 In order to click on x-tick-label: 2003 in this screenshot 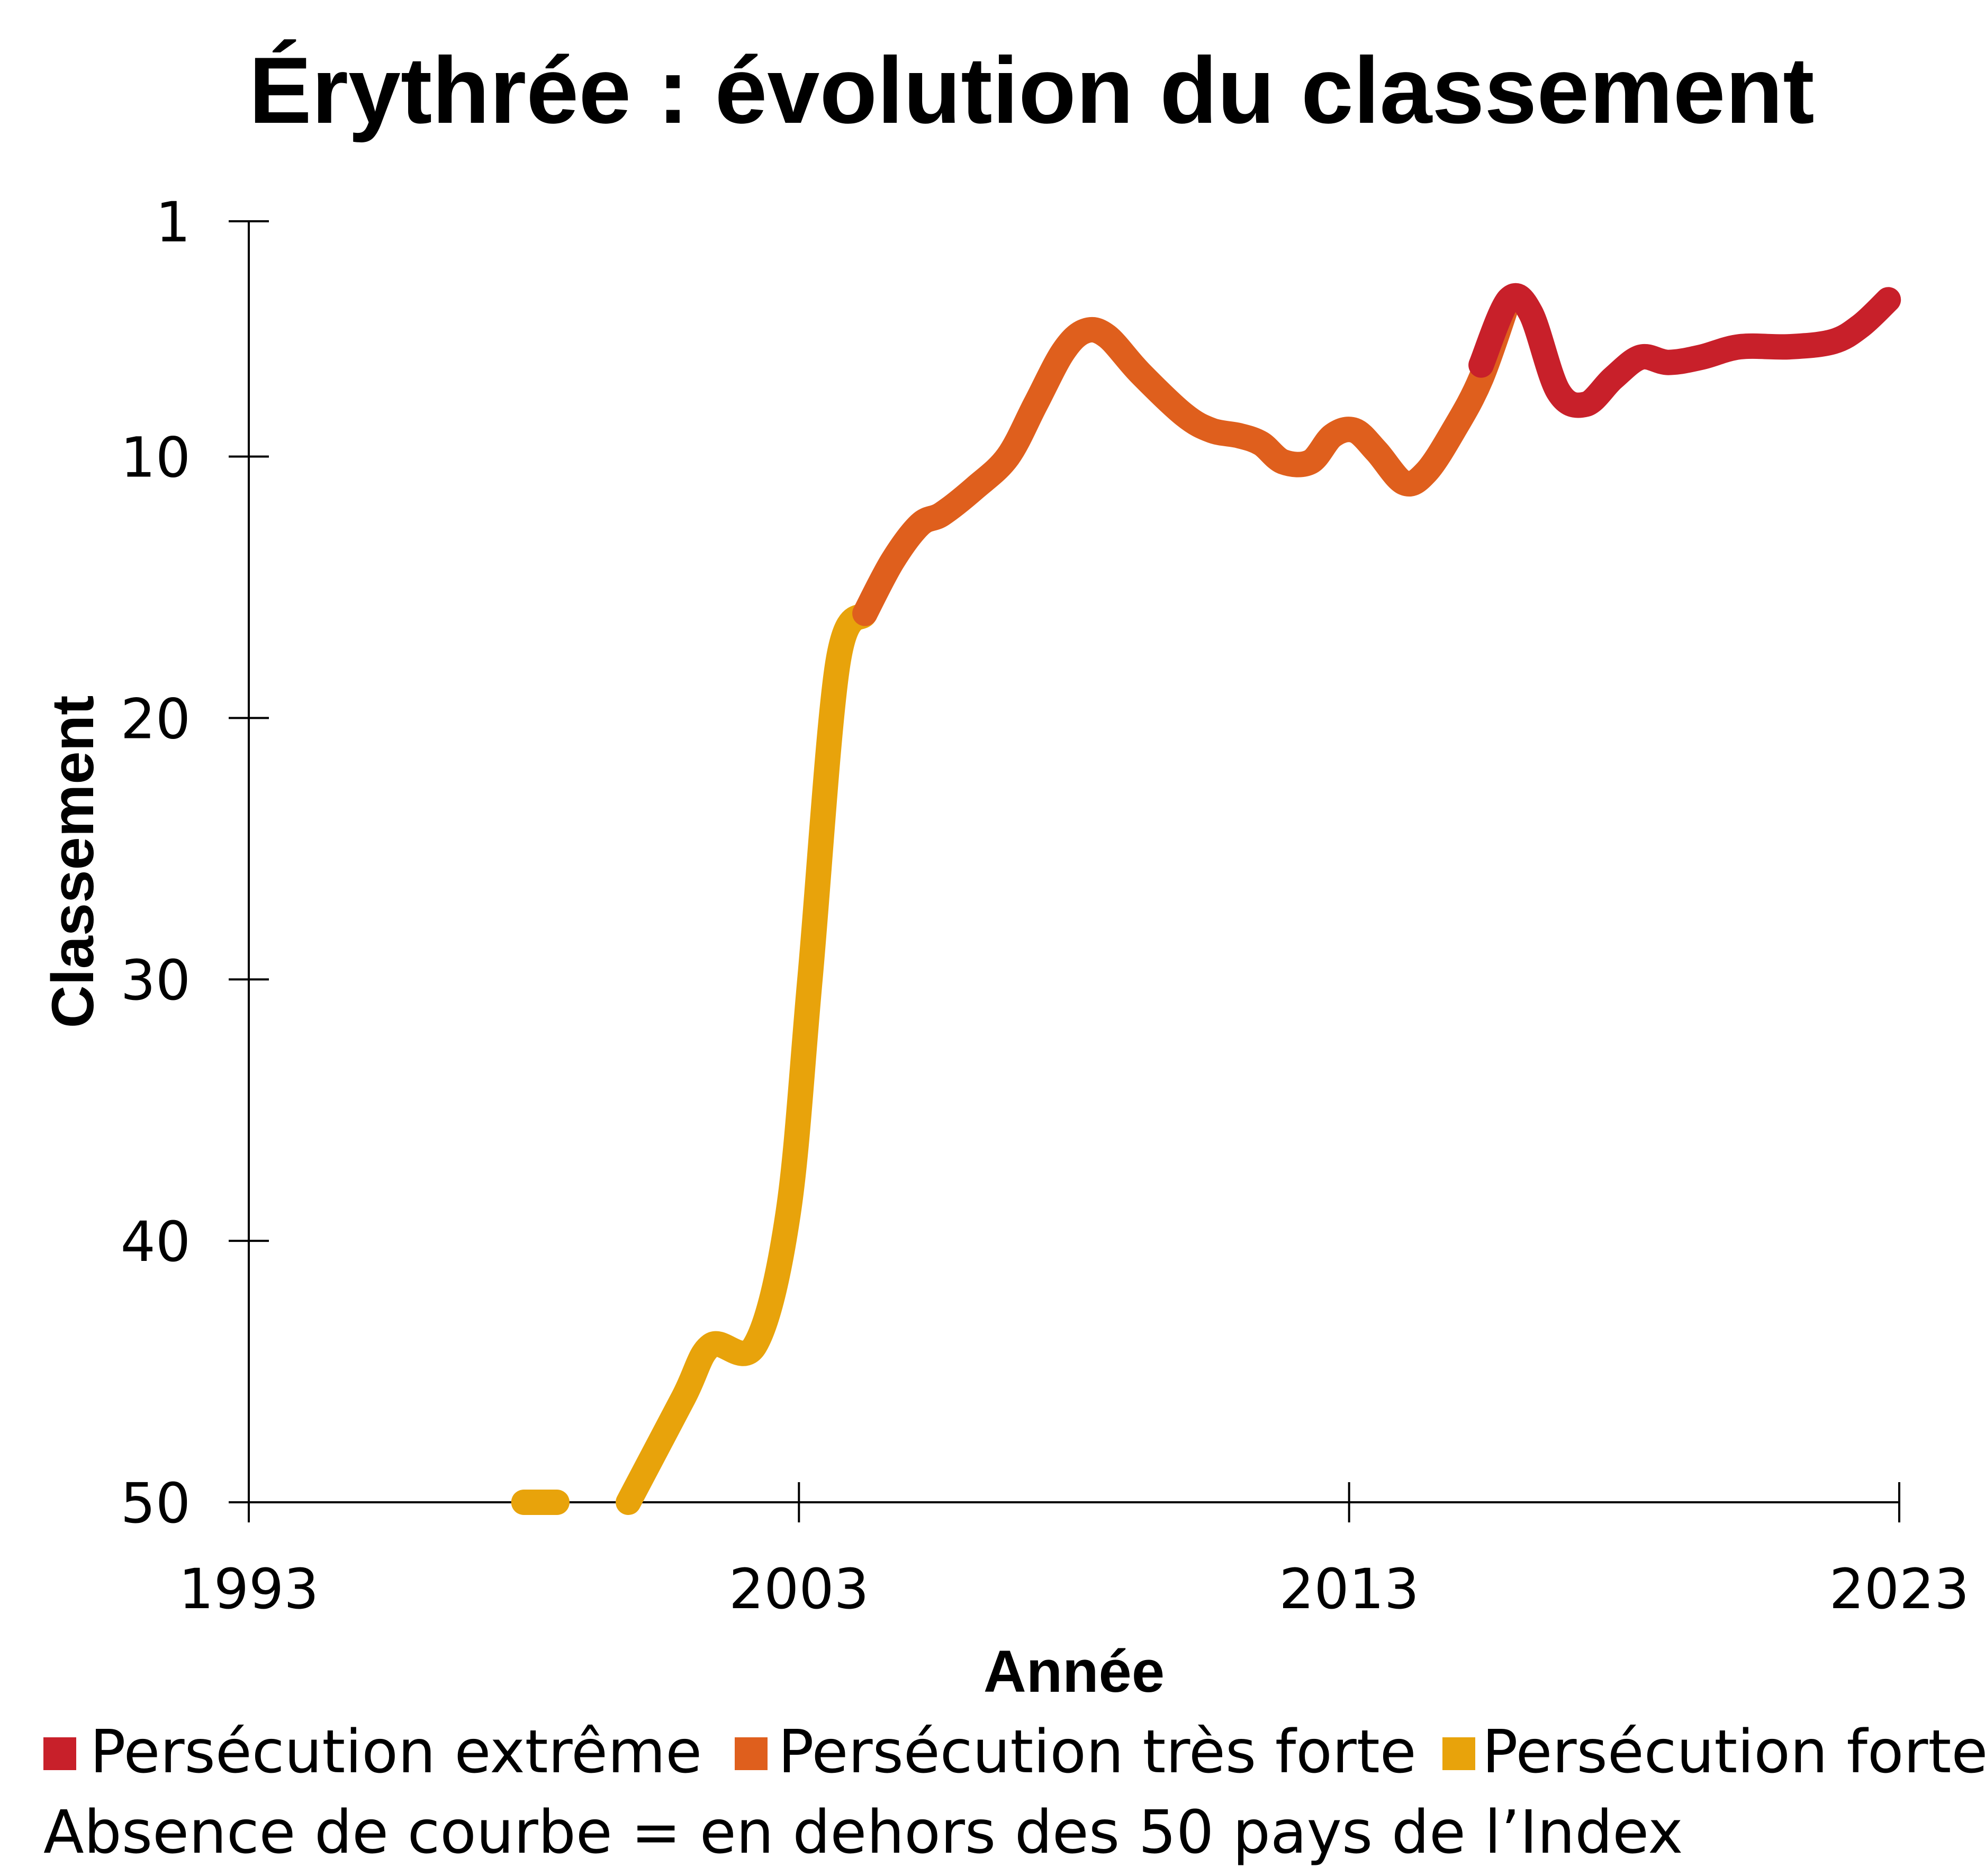, I will do `click(799, 1589)`.